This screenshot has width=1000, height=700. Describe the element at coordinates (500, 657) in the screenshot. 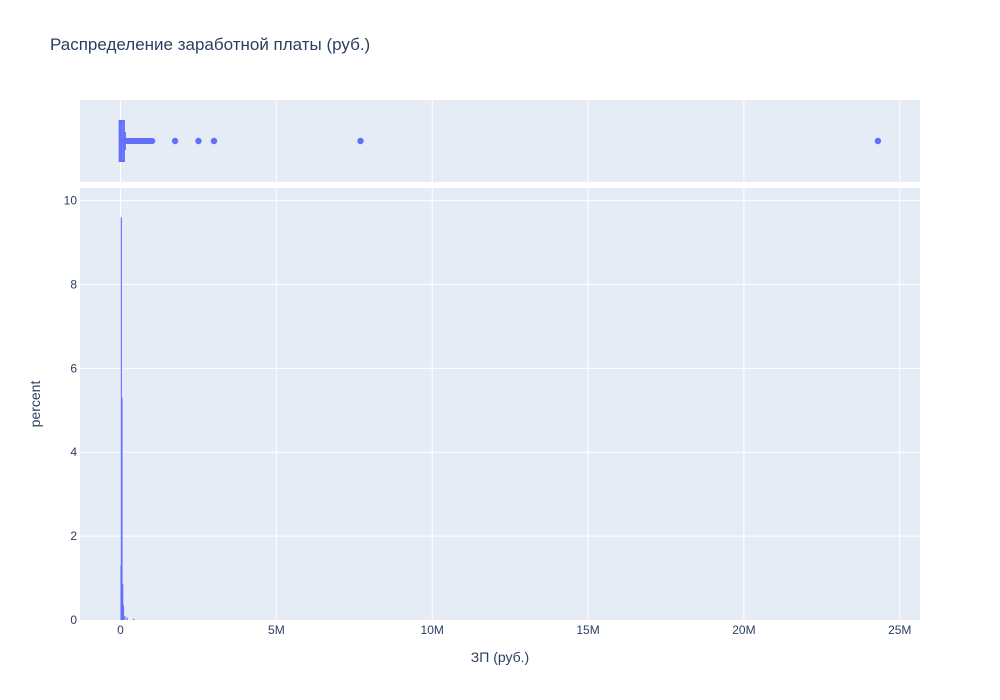

I see `x-axis-label: ЗП (руб.)` at that location.